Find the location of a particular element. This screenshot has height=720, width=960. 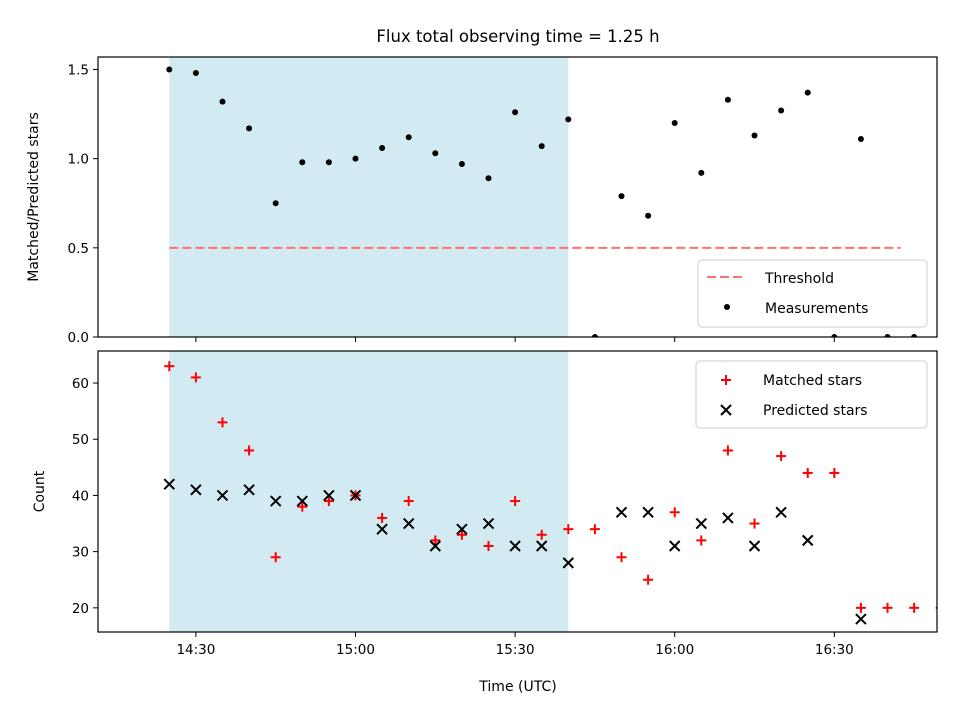

x-axis-label: Time (UTC) is located at coordinates (517, 687).